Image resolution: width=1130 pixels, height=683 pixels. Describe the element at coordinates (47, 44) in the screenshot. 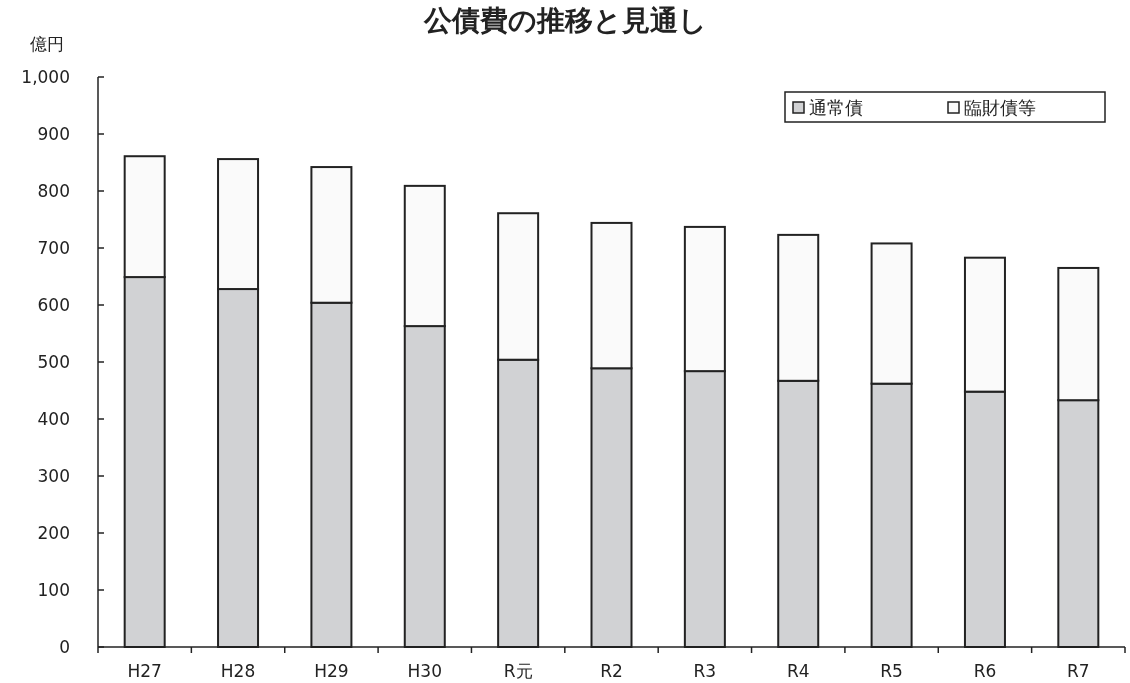

I see `y-axis-title: 億円` at that location.